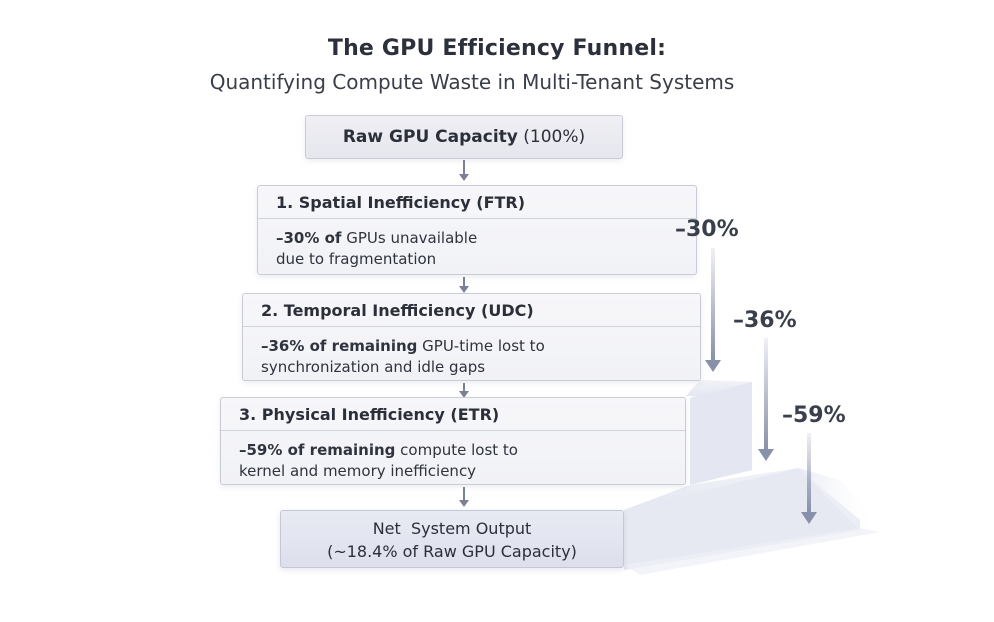 The image size is (994, 622). What do you see at coordinates (453, 414) in the screenshot?
I see `stage-heading: 3. Physical Inefficiency (ETR)` at bounding box center [453, 414].